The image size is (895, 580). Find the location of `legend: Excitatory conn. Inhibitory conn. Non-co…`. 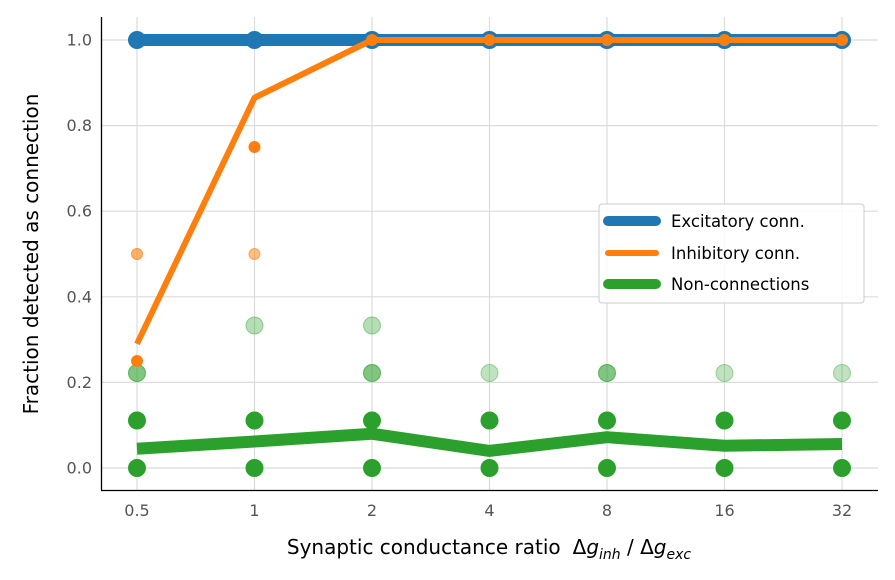

legend: Excitatory conn. Inhibitory conn. Non-co… is located at coordinates (731, 253).